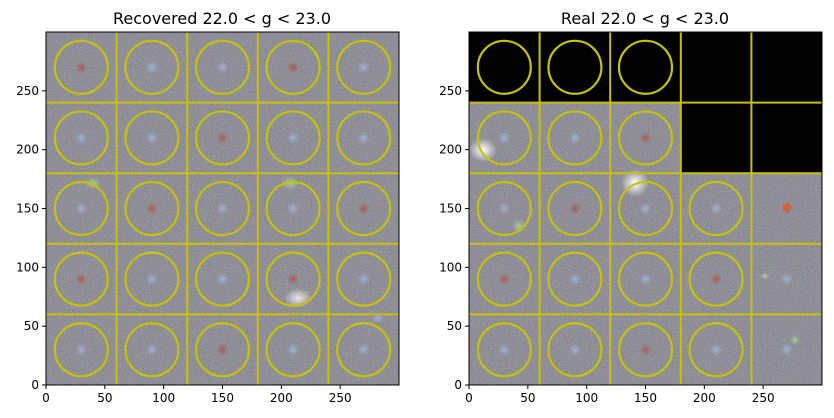 Image resolution: width=834 pixels, height=418 pixels. I want to click on panel-title: Recovered 22.0 < g < 23.0, so click(222, 18).